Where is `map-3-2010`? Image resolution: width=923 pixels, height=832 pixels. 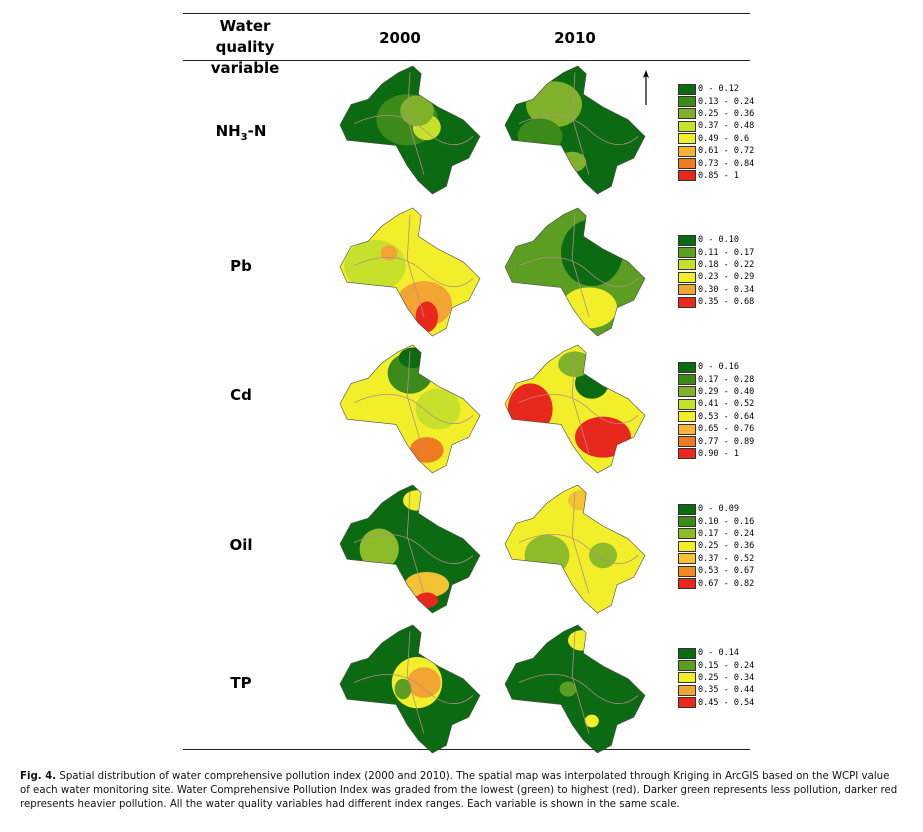 map-3-2010 is located at coordinates (575, 549).